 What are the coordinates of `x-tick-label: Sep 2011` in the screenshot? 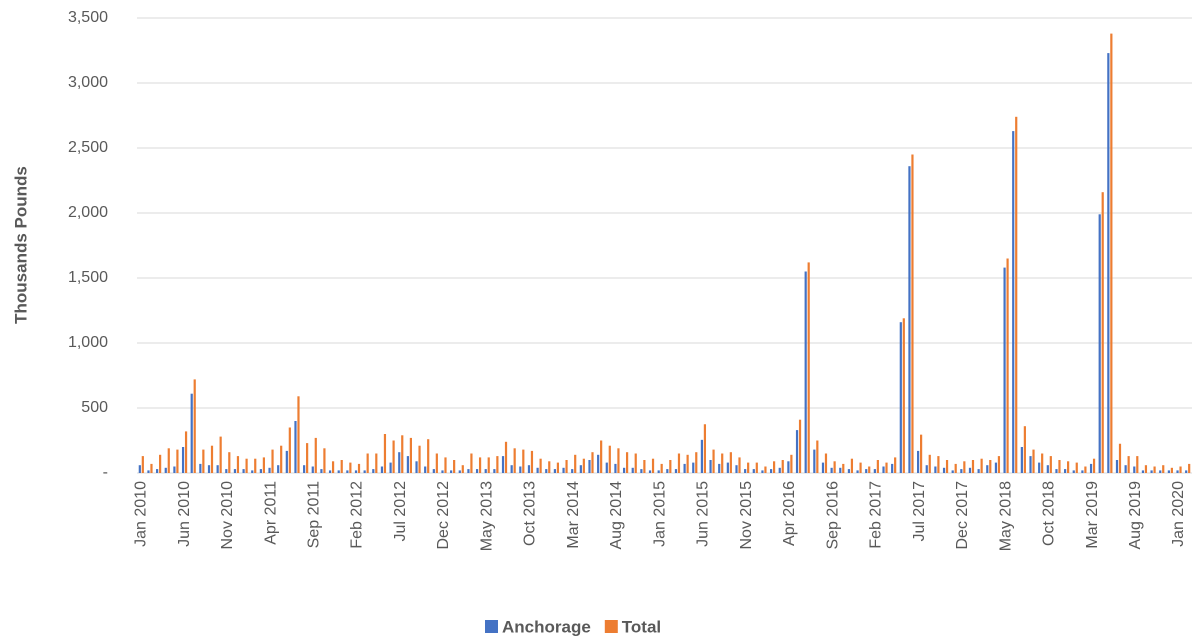 It's located at (313, 514).